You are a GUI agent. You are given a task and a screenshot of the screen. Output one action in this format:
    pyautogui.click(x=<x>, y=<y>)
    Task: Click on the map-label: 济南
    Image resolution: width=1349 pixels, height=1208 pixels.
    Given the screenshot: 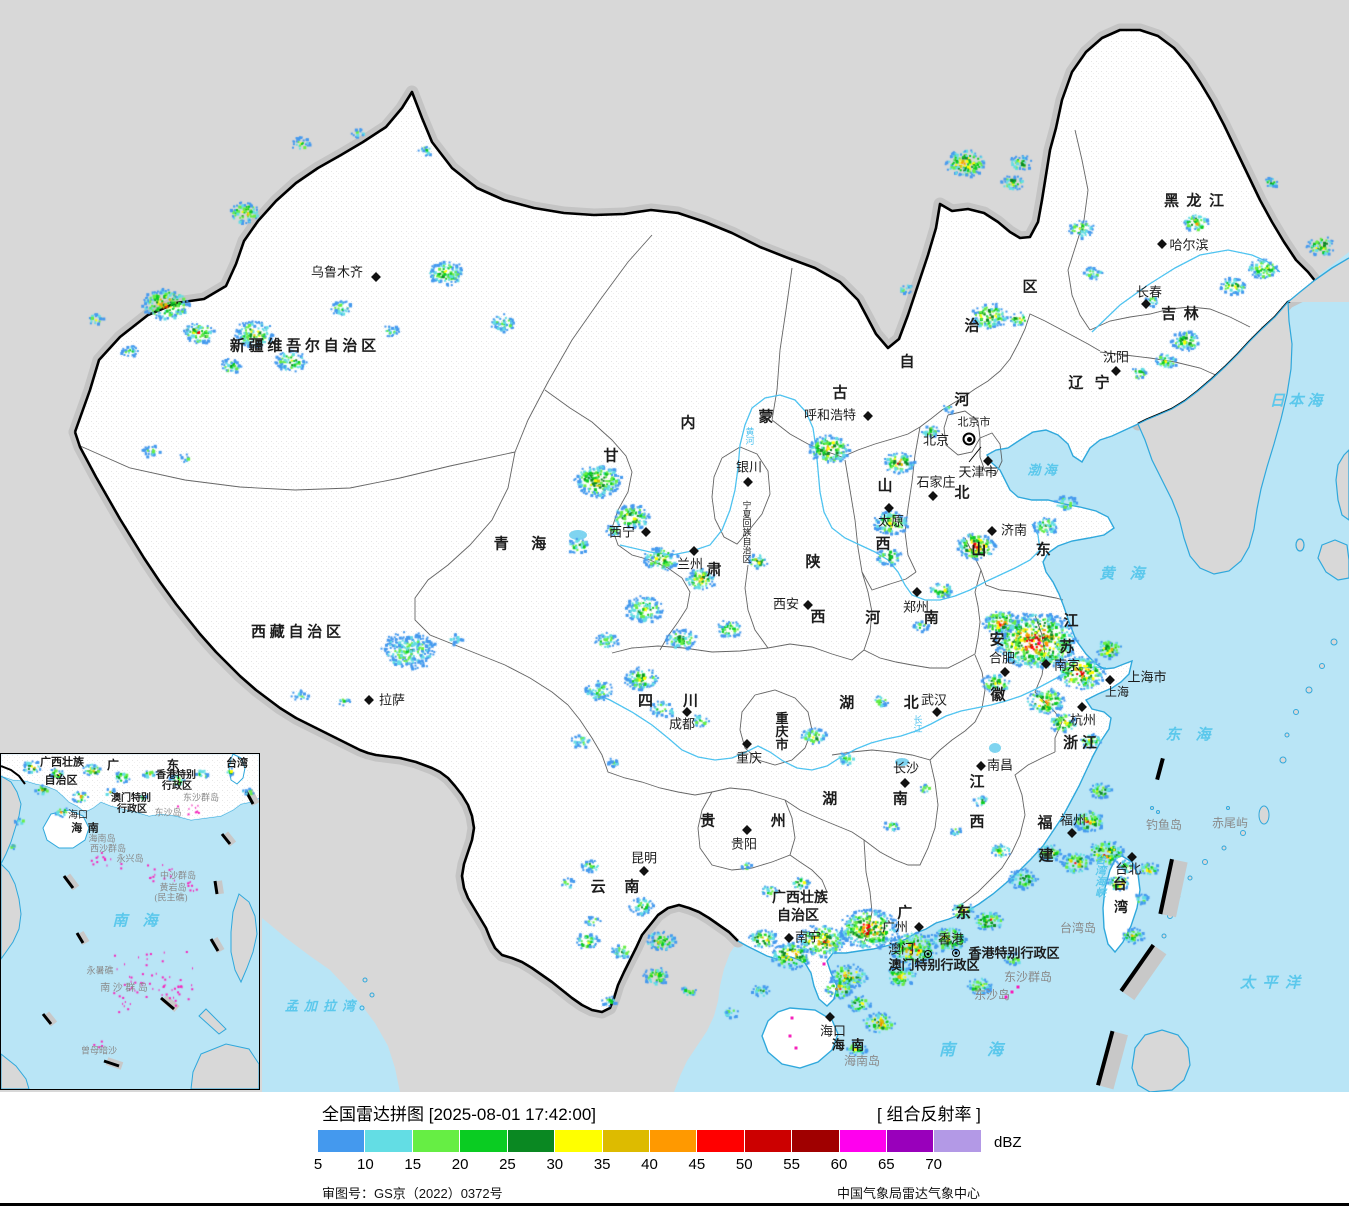 What is the action you would take?
    pyautogui.click(x=1014, y=530)
    